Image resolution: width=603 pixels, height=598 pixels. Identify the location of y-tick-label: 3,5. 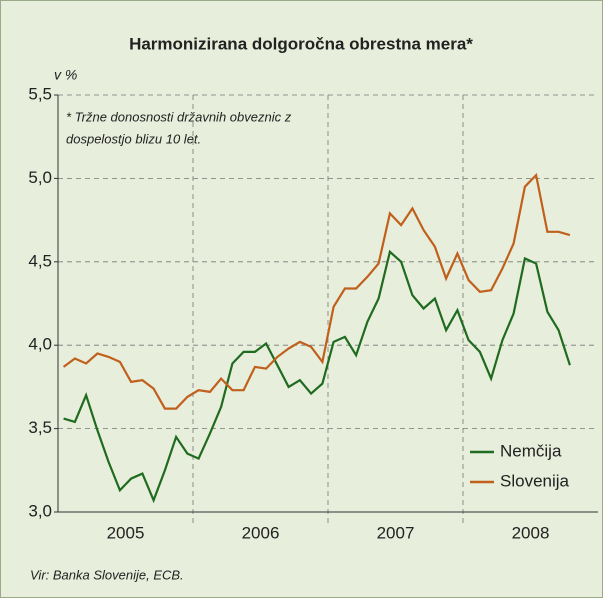
(40, 427).